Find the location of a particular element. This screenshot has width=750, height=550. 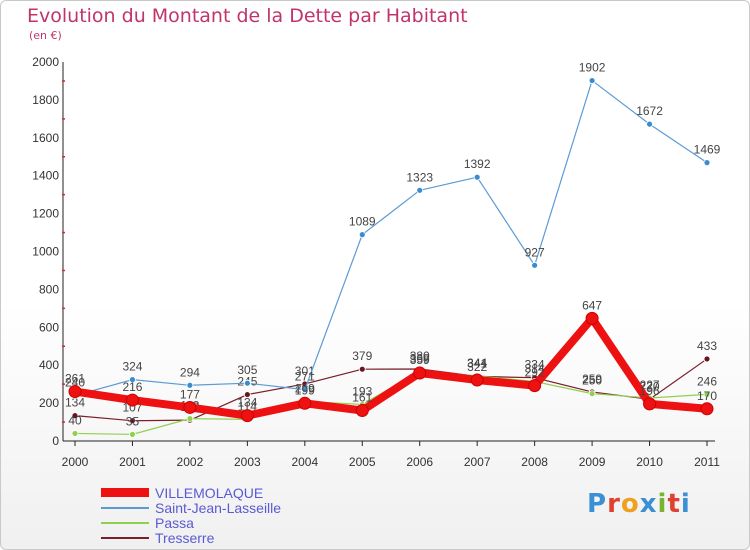

legend-item: VILLEMOLAQUE is located at coordinates (191, 492).